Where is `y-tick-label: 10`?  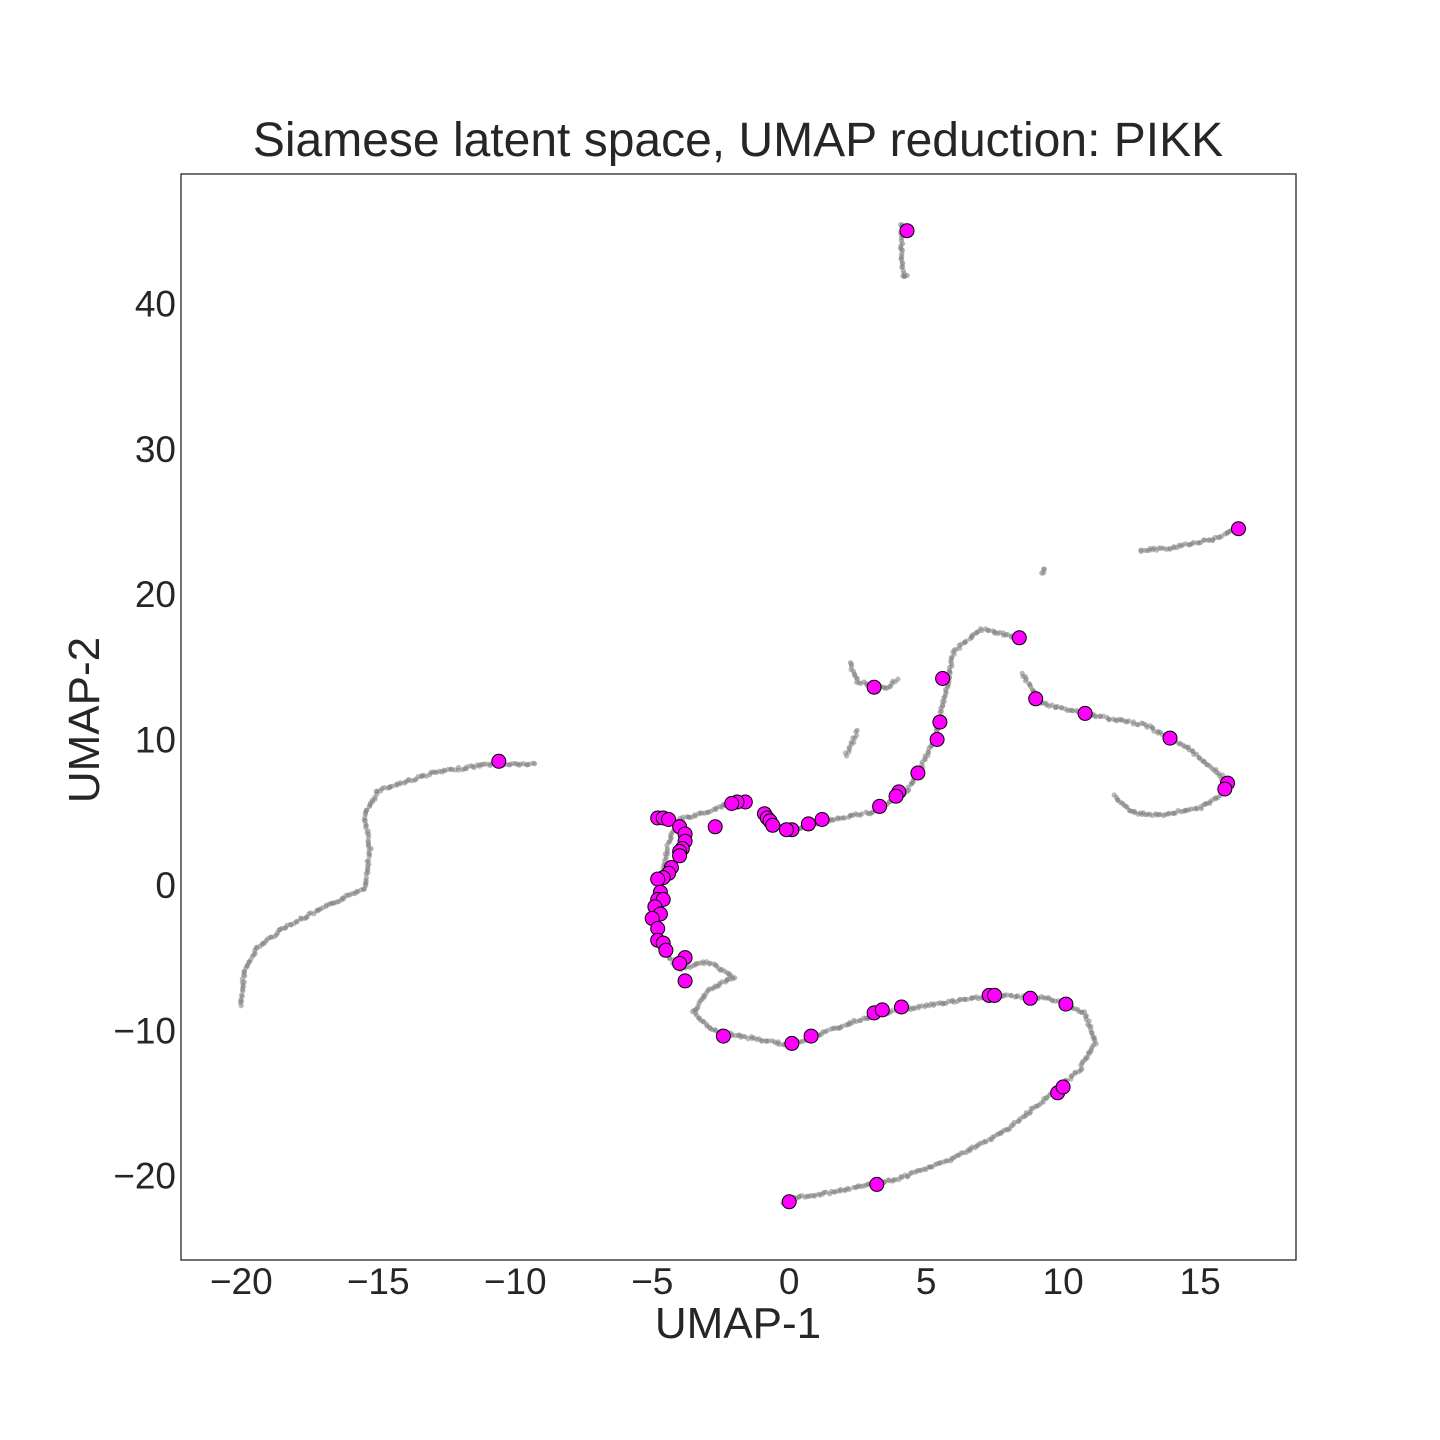 y-tick-label: 10 is located at coordinates (155, 740).